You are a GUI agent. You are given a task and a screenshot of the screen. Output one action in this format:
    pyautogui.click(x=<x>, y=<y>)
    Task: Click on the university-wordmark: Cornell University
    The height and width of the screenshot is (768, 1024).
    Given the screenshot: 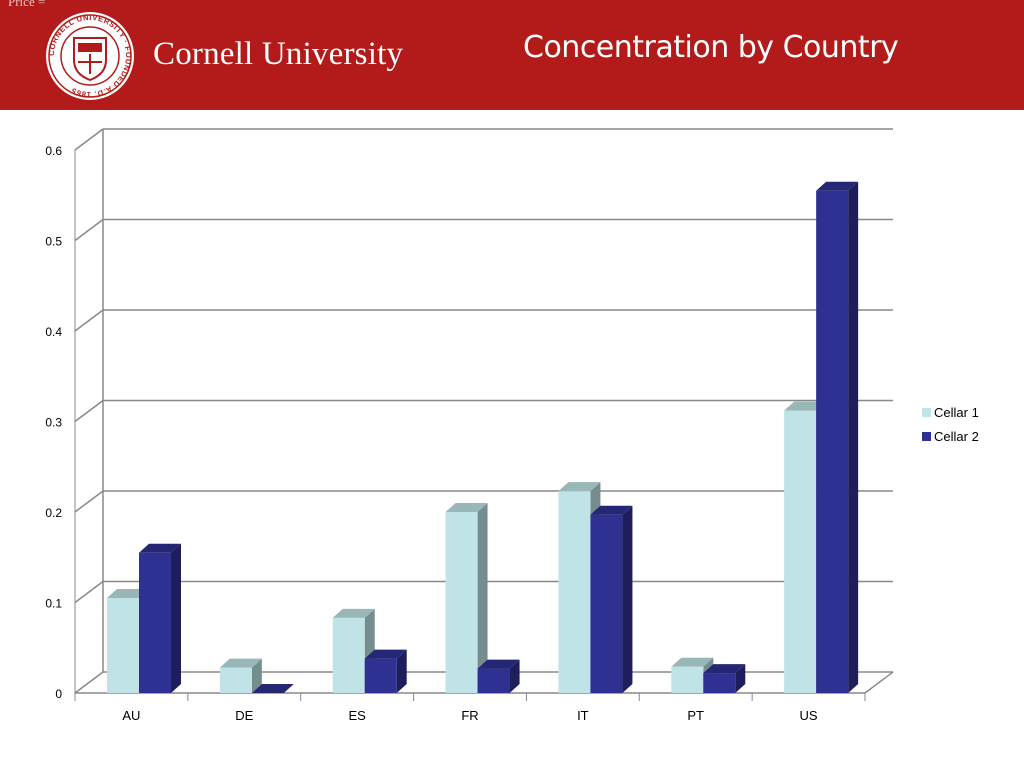 What is the action you would take?
    pyautogui.click(x=278, y=54)
    